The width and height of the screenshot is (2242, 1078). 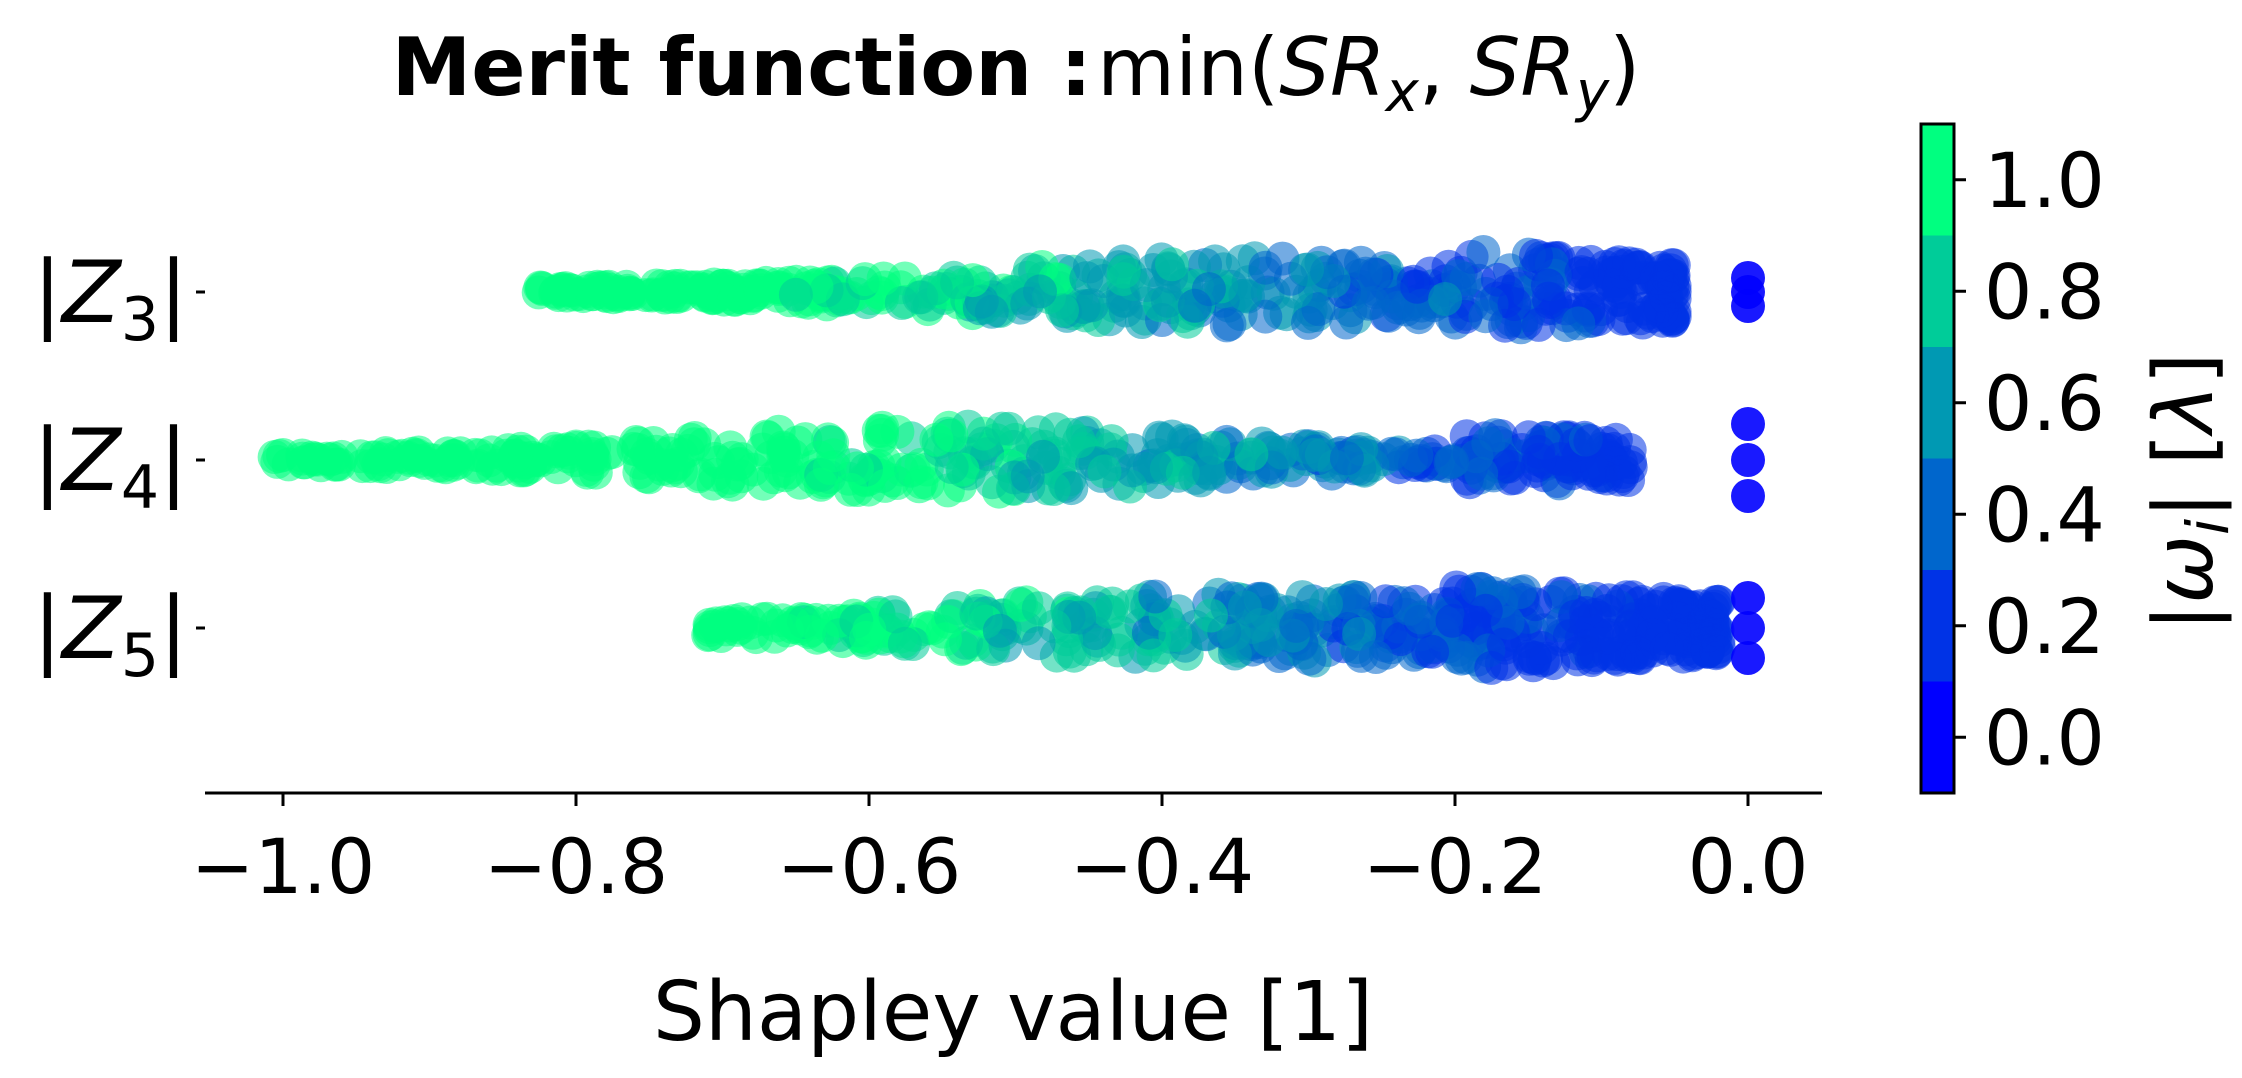 I want to click on chart-title-bold: Merit function :, so click(x=742, y=67).